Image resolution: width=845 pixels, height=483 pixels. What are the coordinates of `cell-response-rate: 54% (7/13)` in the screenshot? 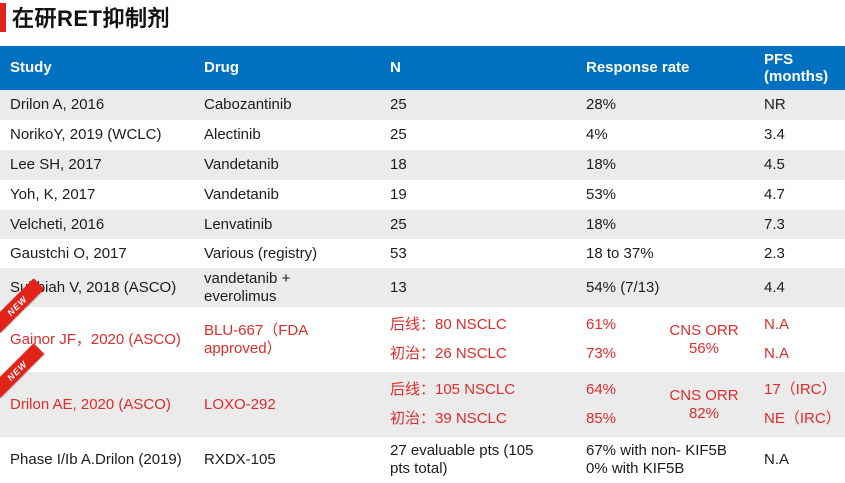 It's located at (623, 287).